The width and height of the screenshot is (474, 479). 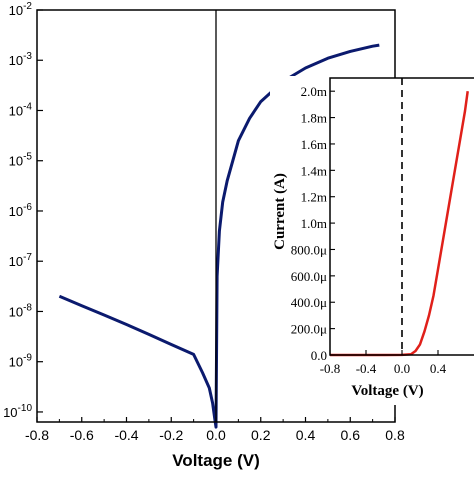 I want to click on main-y-tick-label: 10⁻², so click(x=21, y=9).